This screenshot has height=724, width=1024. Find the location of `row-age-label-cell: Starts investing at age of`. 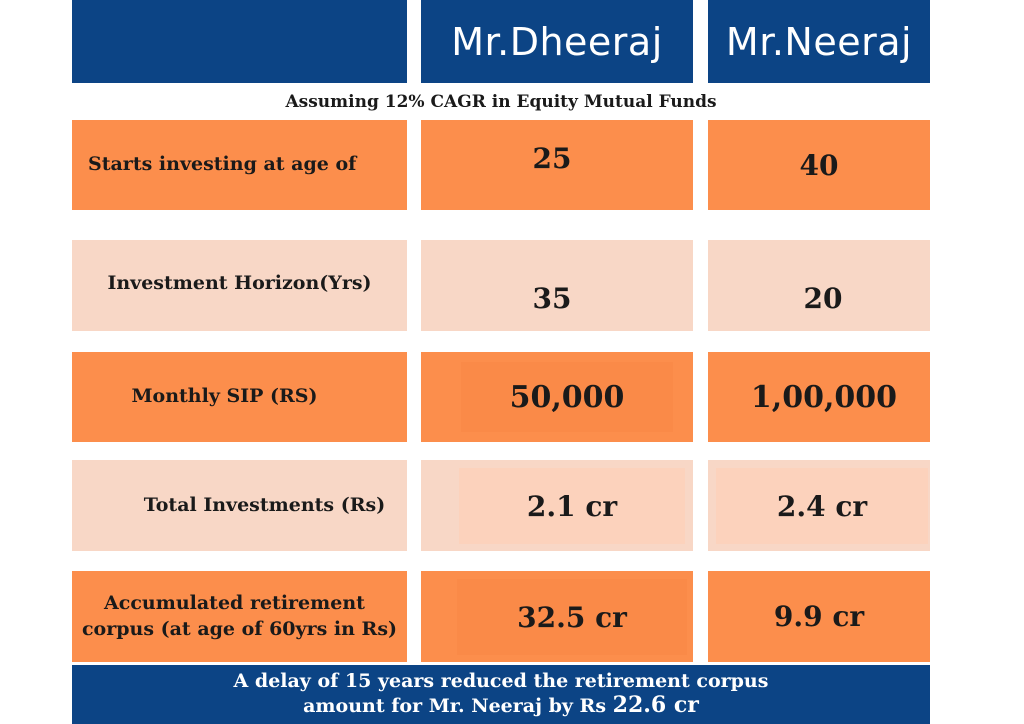

row-age-label-cell: Starts investing at age of is located at coordinates (239, 165).